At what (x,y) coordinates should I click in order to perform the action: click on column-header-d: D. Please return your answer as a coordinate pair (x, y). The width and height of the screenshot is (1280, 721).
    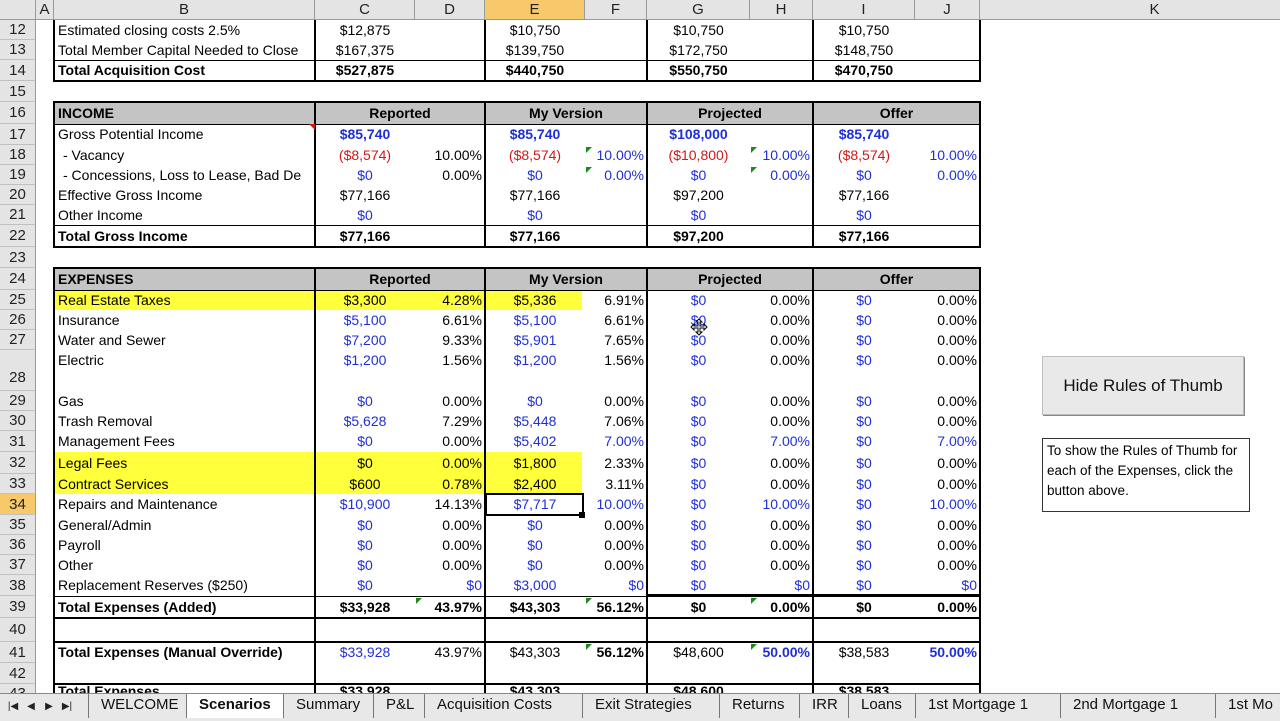
    Looking at the image, I should click on (450, 10).